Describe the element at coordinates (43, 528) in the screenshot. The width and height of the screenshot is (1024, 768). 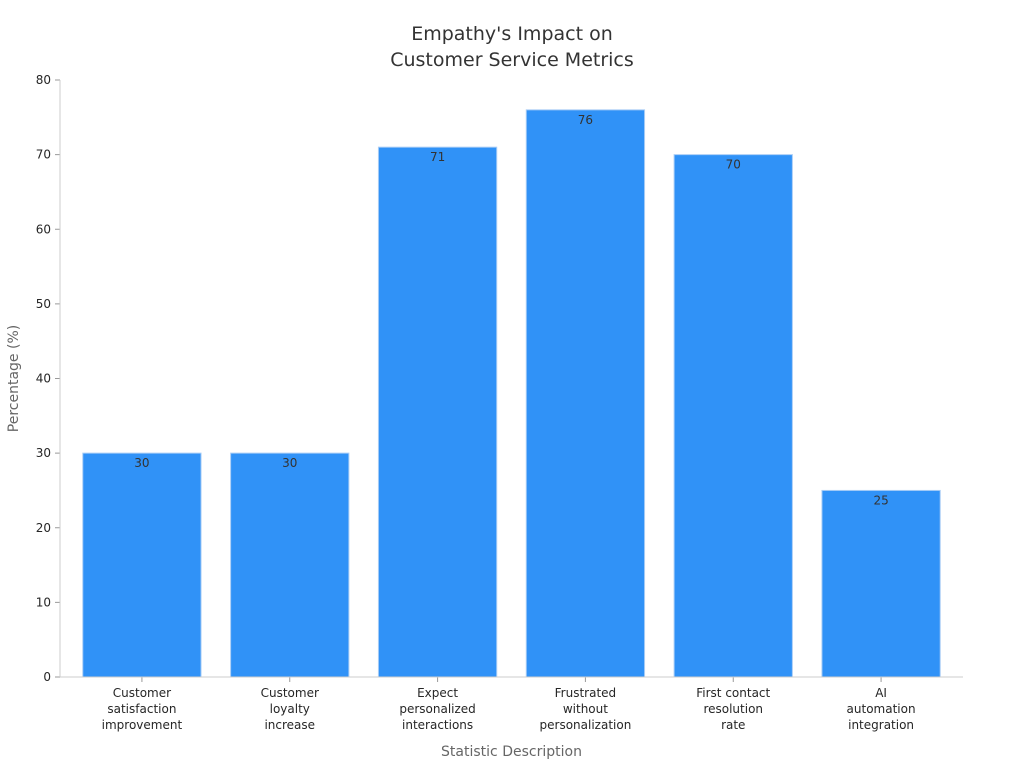
I see `y-tick-label: 20` at that location.